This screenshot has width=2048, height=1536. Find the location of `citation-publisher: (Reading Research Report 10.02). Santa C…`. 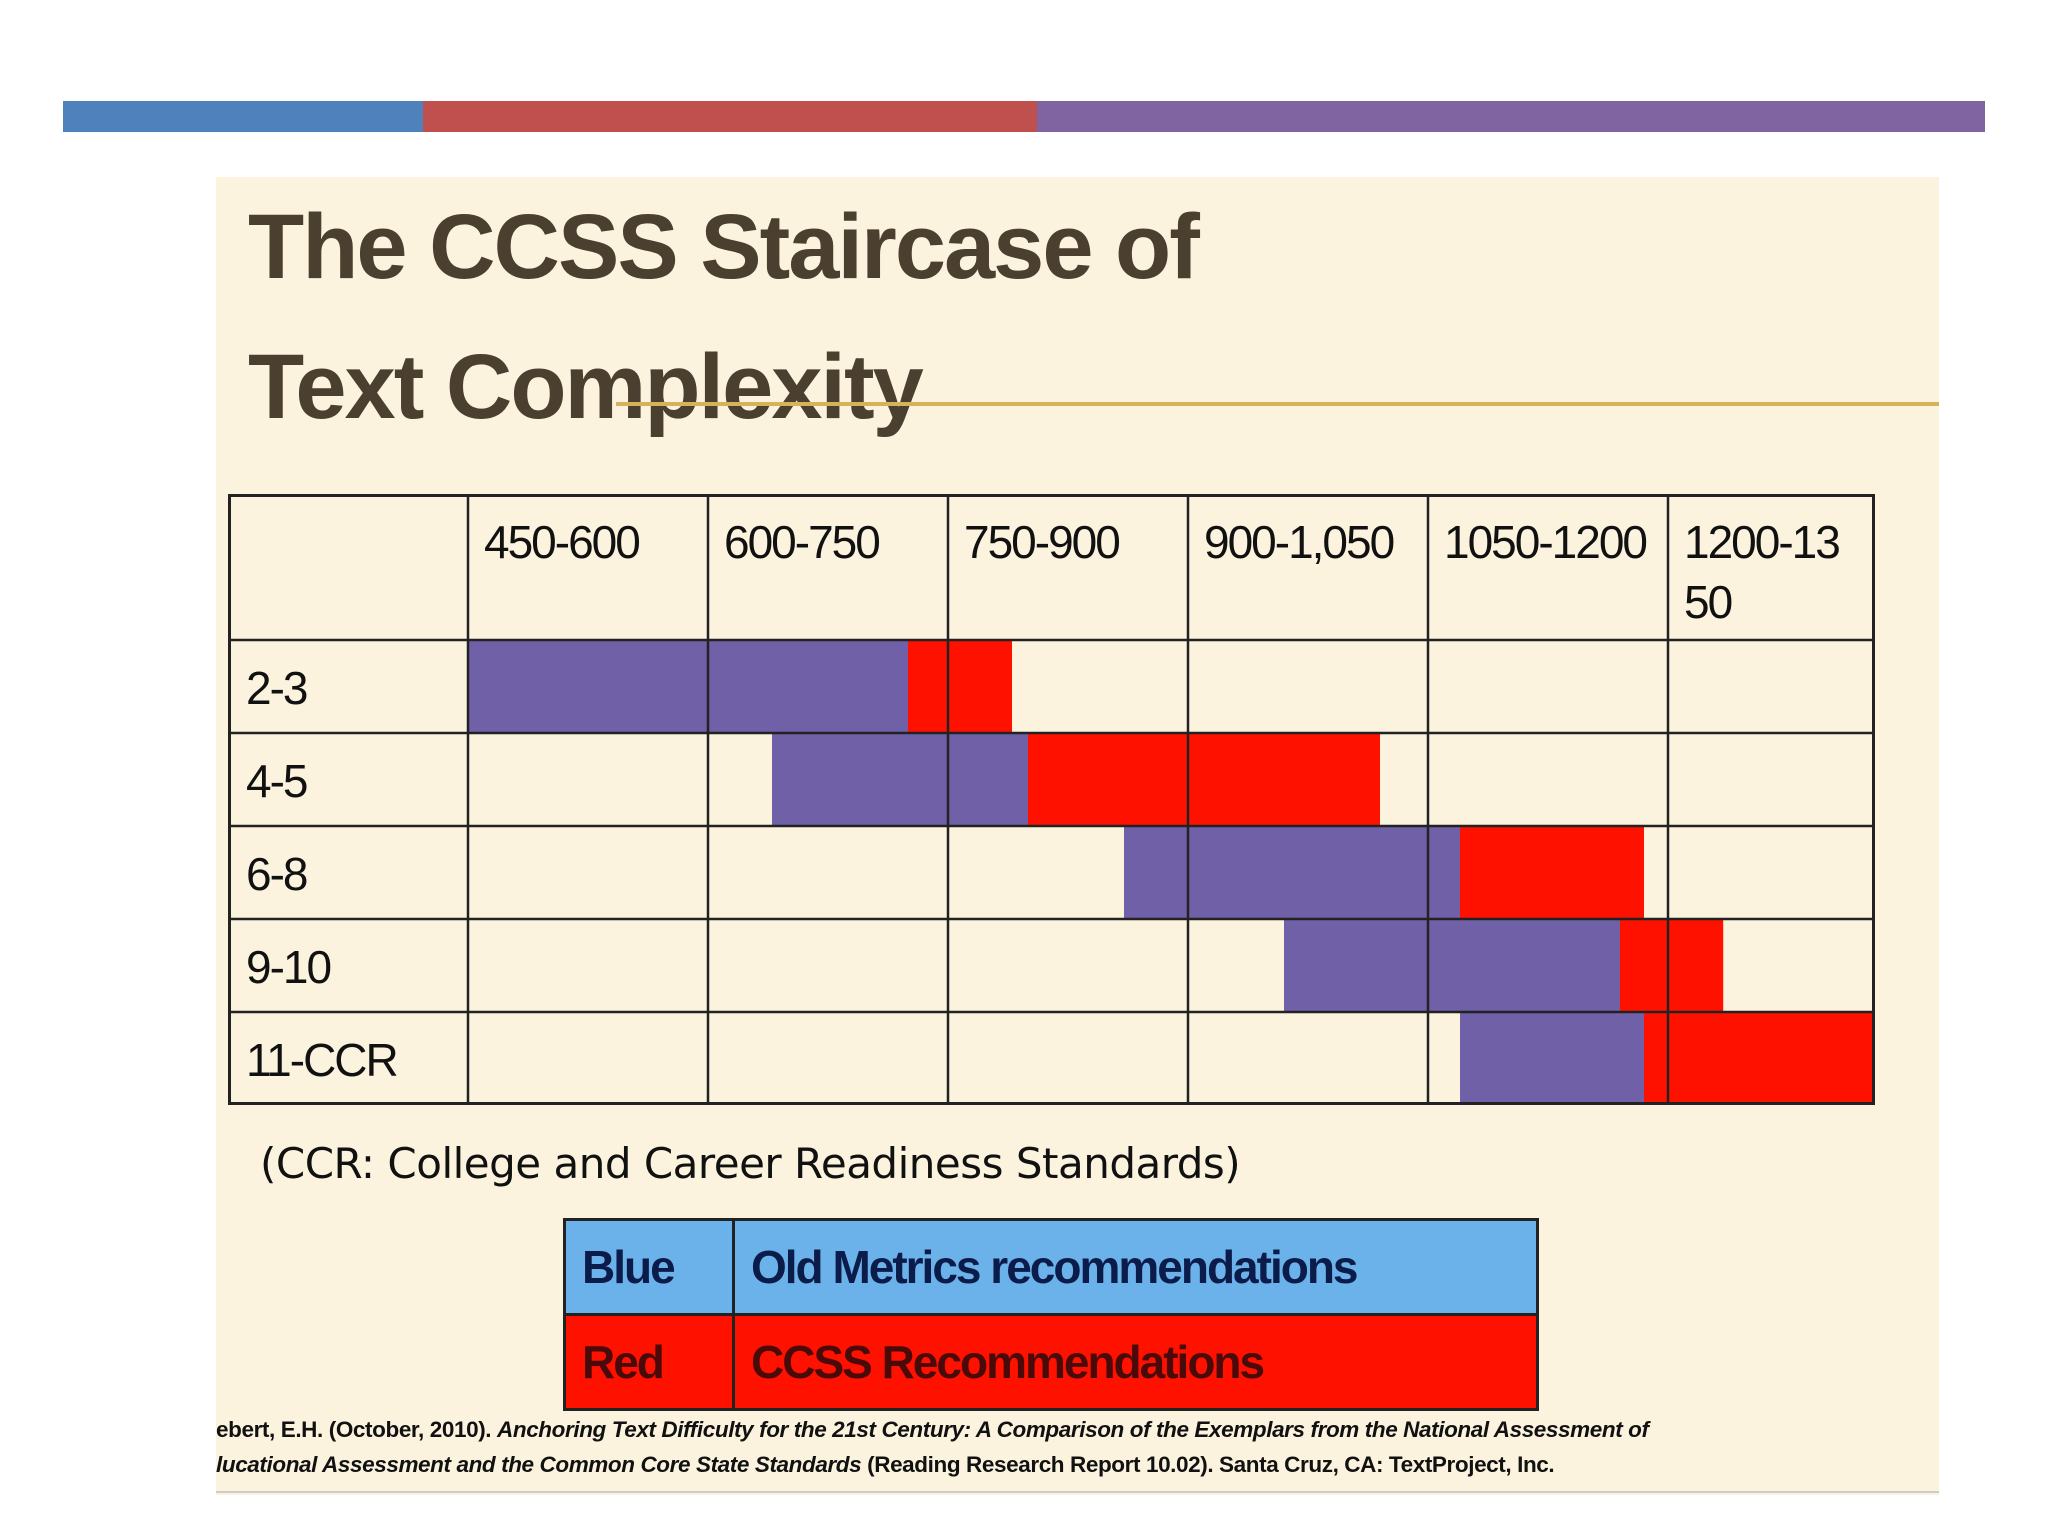

citation-publisher: (Reading Research Report 10.02). Santa C… is located at coordinates (1208, 1464).